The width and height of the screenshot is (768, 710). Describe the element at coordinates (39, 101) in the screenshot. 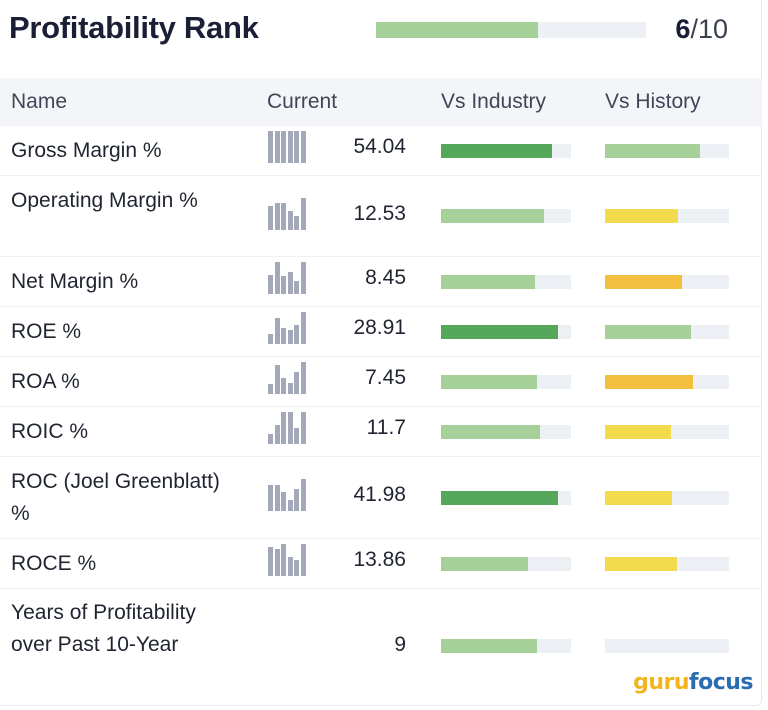

I see `column-header-name: Name` at that location.